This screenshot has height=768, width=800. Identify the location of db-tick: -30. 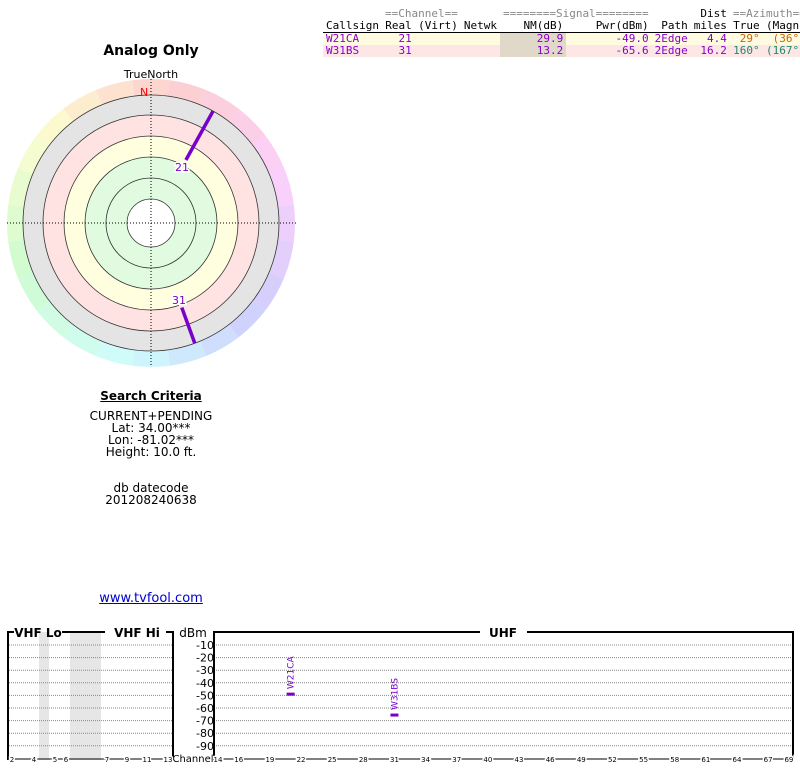
(205, 670).